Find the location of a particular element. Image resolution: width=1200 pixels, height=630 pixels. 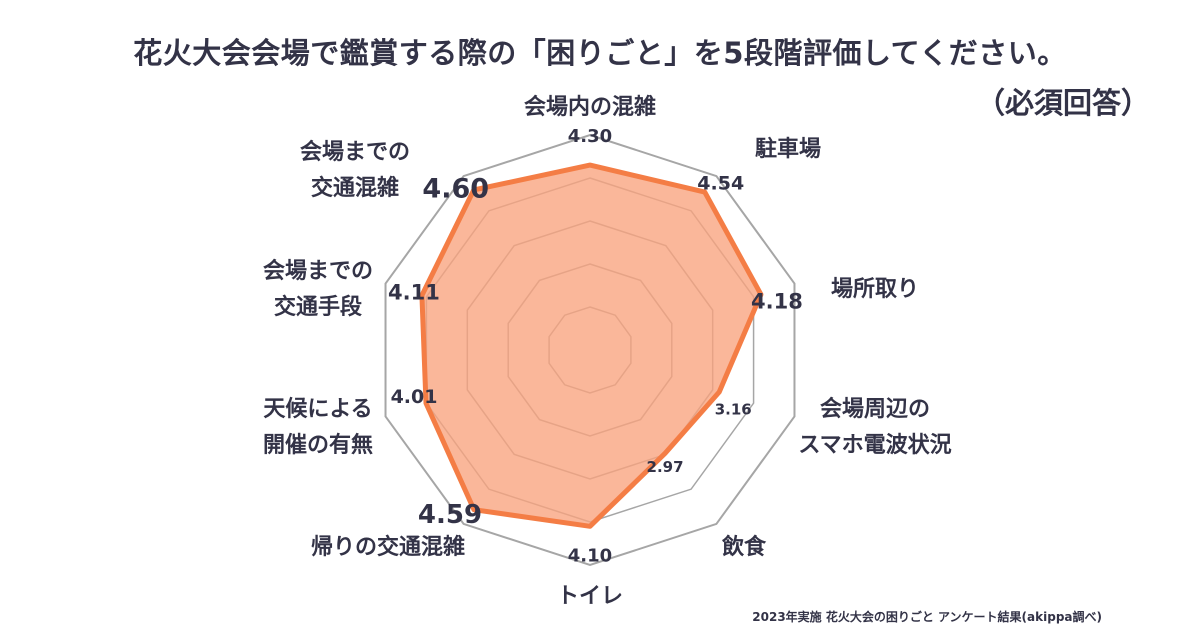

chart-title: 花火大会会場で鑑賞する際の「困りごと」を5段階評価してください。 is located at coordinates (600, 53).